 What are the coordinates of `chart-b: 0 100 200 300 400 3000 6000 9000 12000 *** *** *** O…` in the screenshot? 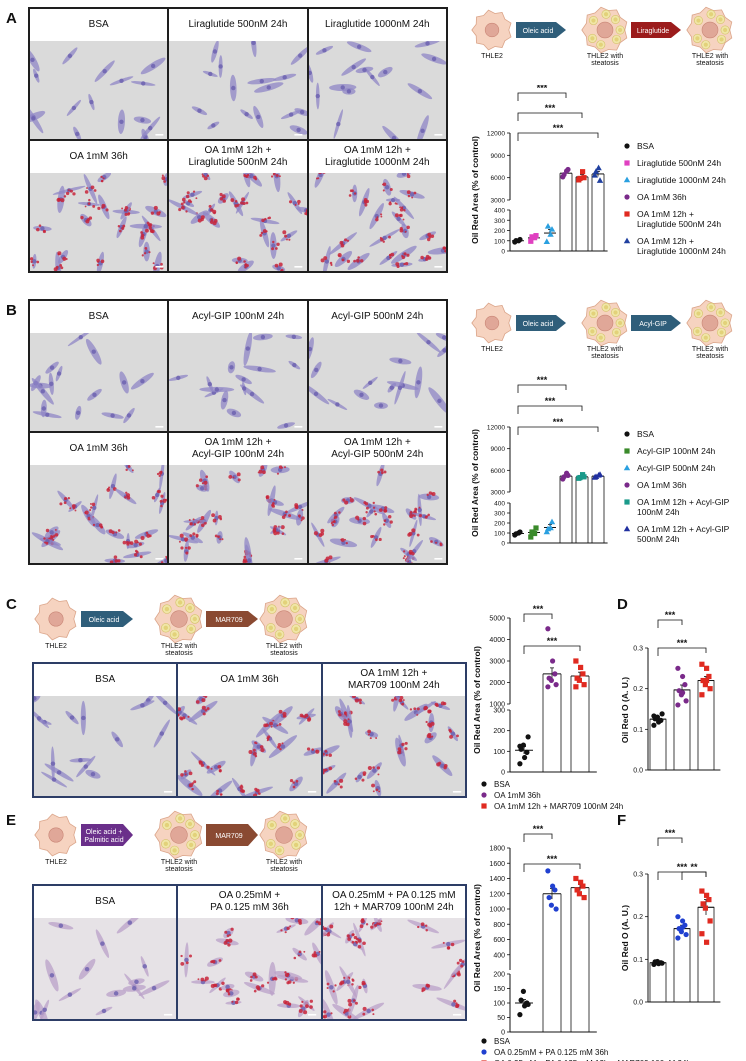 It's located at (600, 461).